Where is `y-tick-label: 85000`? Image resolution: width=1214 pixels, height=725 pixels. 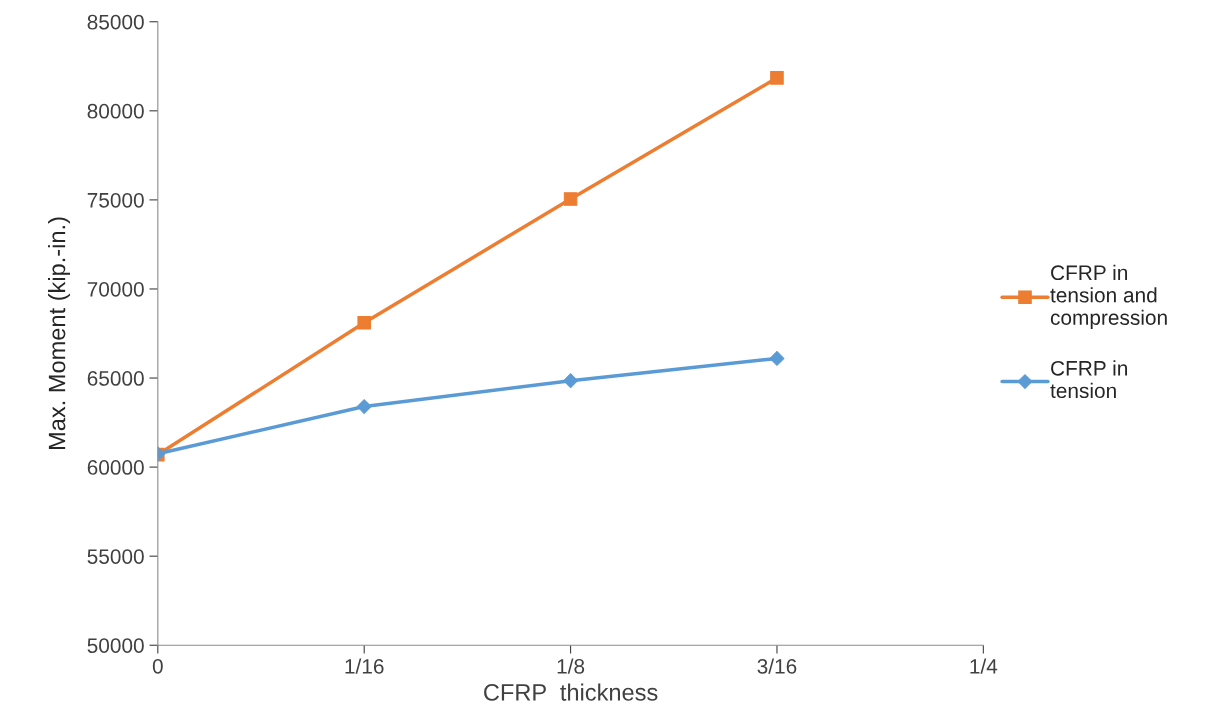 y-tick-label: 85000 is located at coordinates (115, 22).